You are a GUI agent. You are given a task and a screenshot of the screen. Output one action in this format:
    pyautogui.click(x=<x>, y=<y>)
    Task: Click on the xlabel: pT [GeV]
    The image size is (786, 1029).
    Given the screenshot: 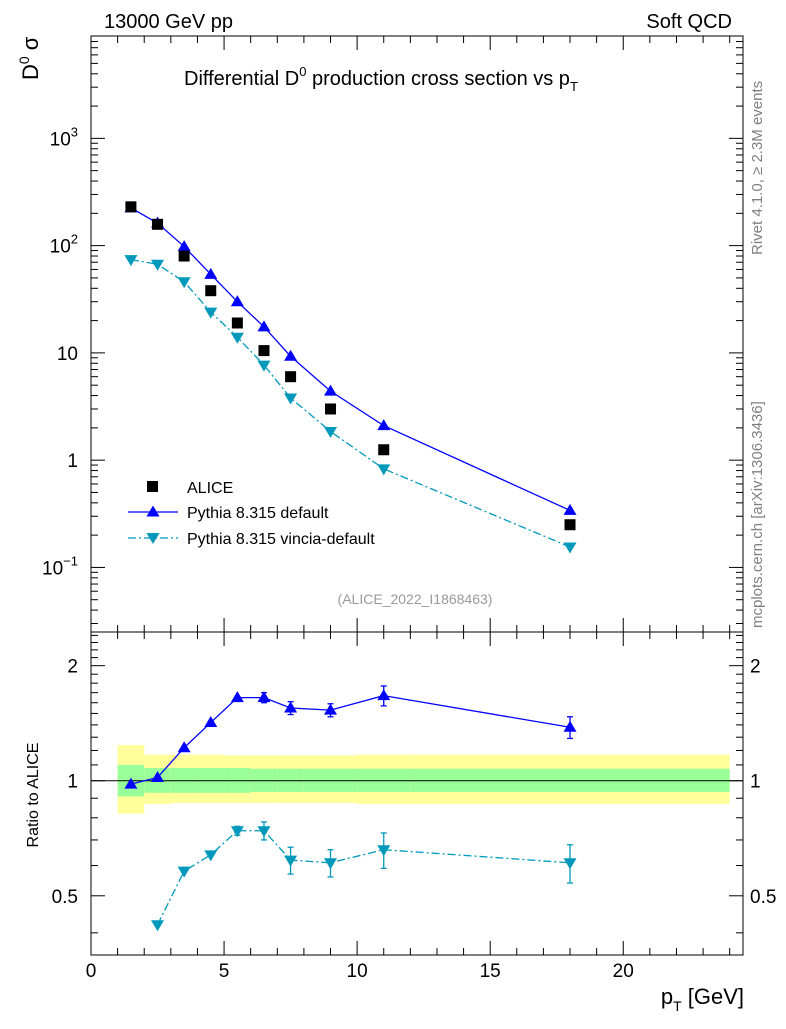 What is the action you would take?
    pyautogui.click(x=702, y=999)
    